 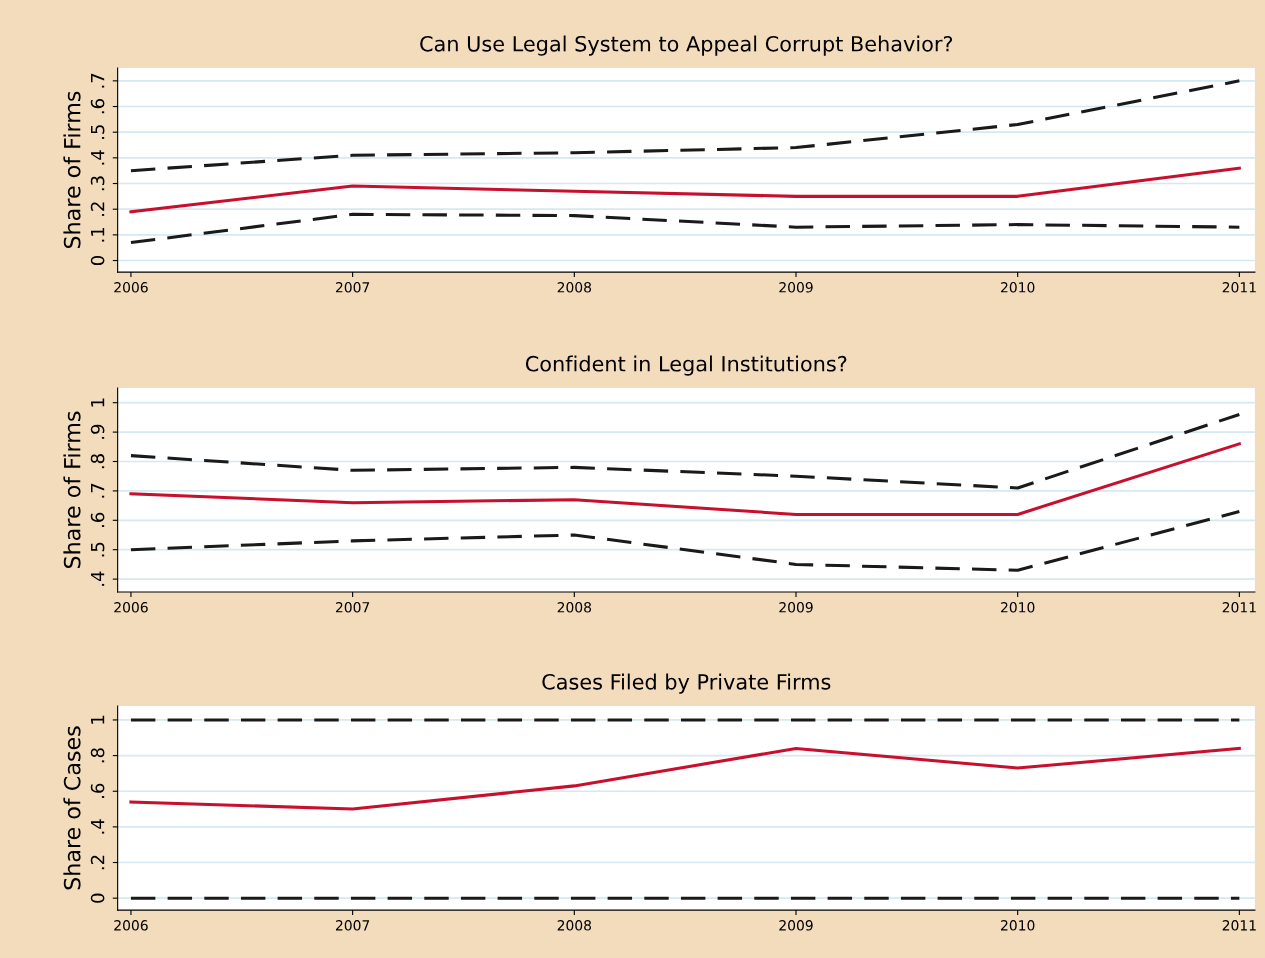 What do you see at coordinates (98, 234) in the screenshot?
I see `y-tick-label: .1` at bounding box center [98, 234].